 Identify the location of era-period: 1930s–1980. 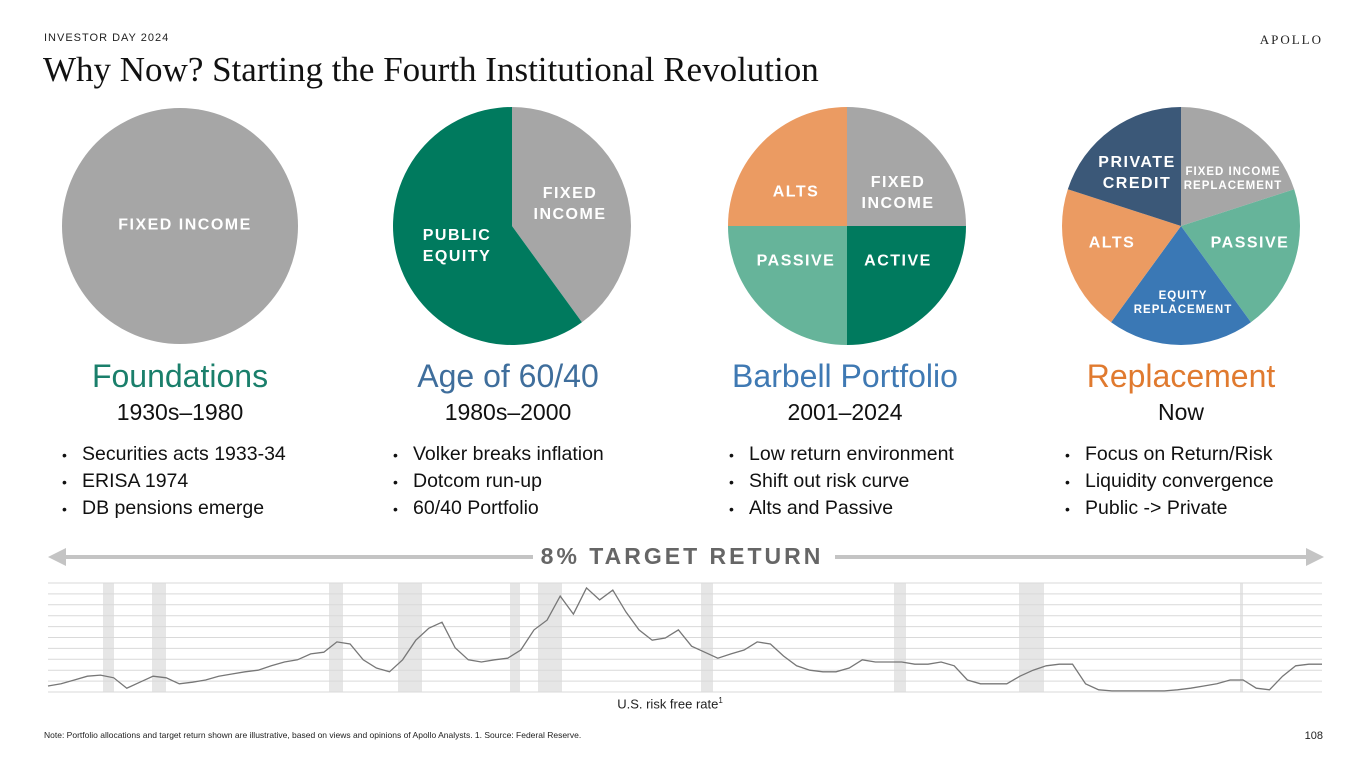
(180, 412).